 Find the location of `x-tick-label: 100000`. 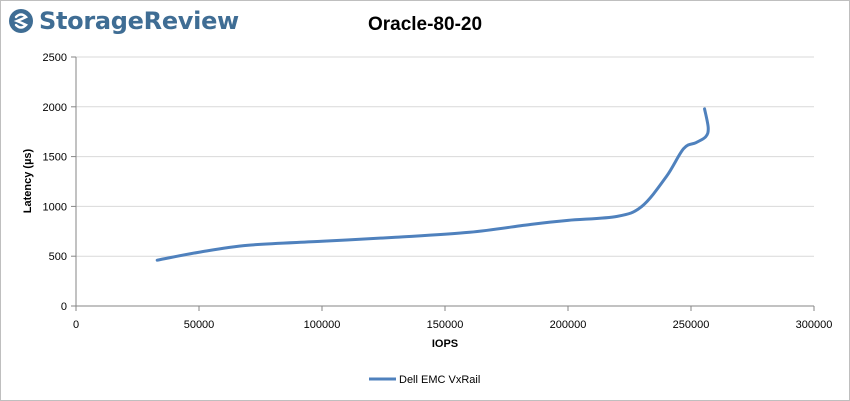

x-tick-label: 100000 is located at coordinates (322, 325).